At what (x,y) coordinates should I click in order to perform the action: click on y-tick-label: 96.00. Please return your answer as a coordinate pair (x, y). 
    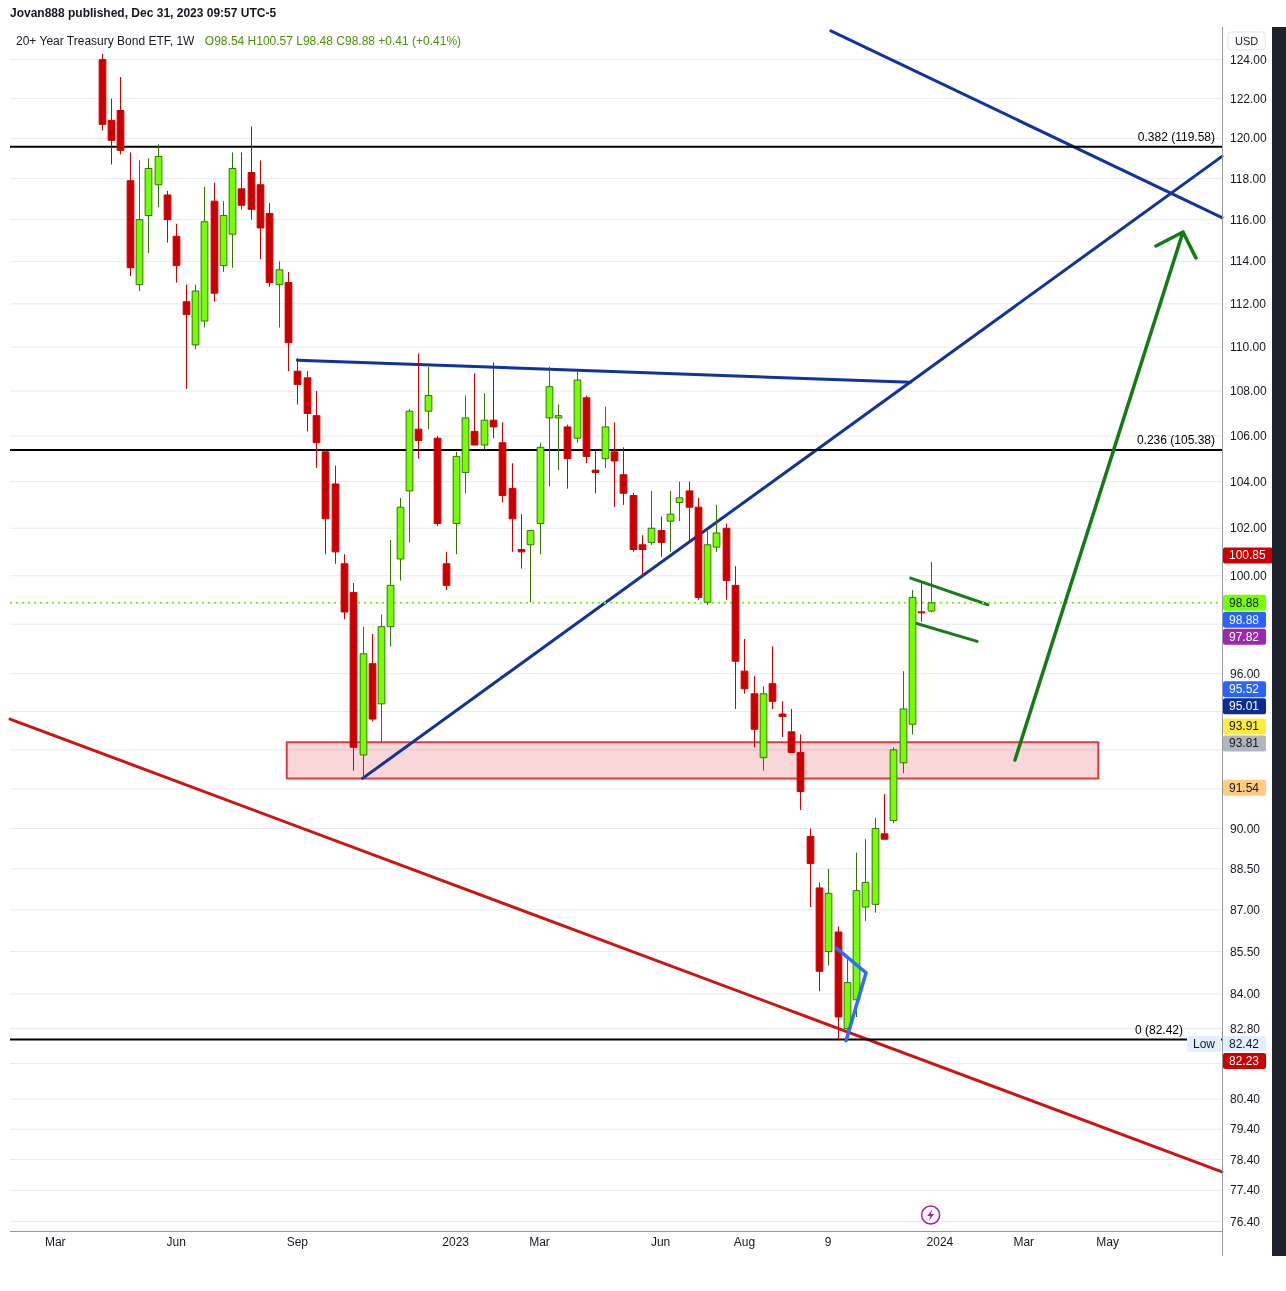
    Looking at the image, I should click on (1245, 673).